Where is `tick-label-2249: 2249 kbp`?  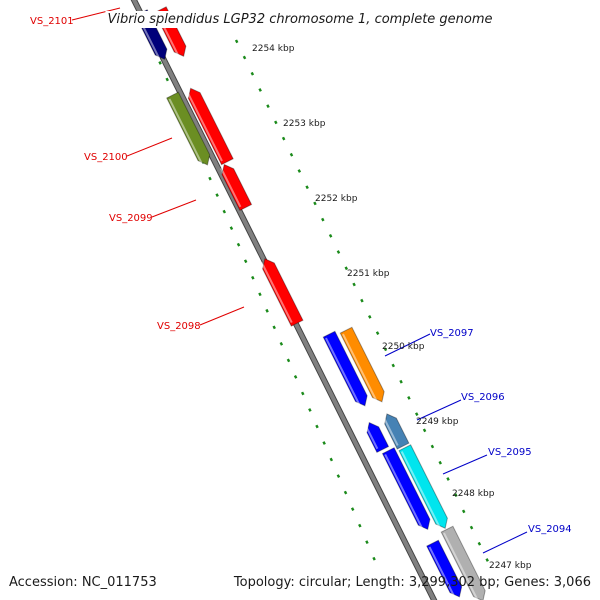 tick-label-2249: 2249 kbp is located at coordinates (437, 422).